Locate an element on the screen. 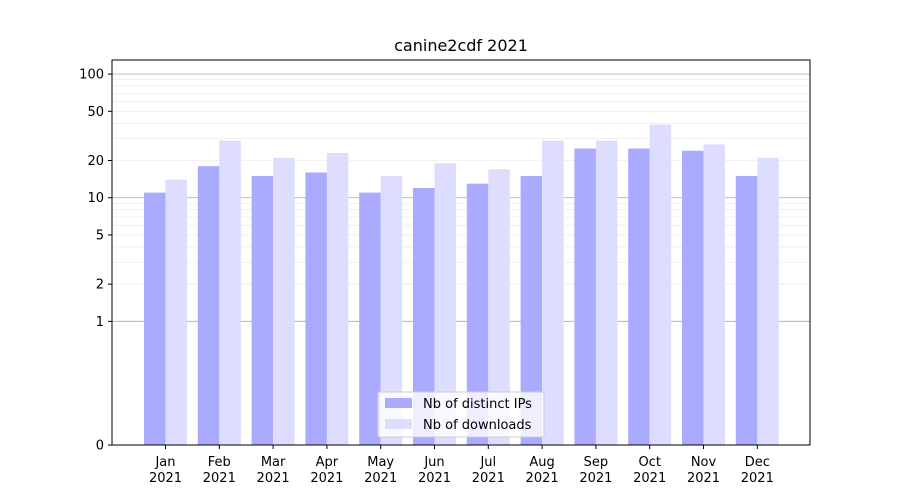  y-tick-label: 100 is located at coordinates (91, 75).